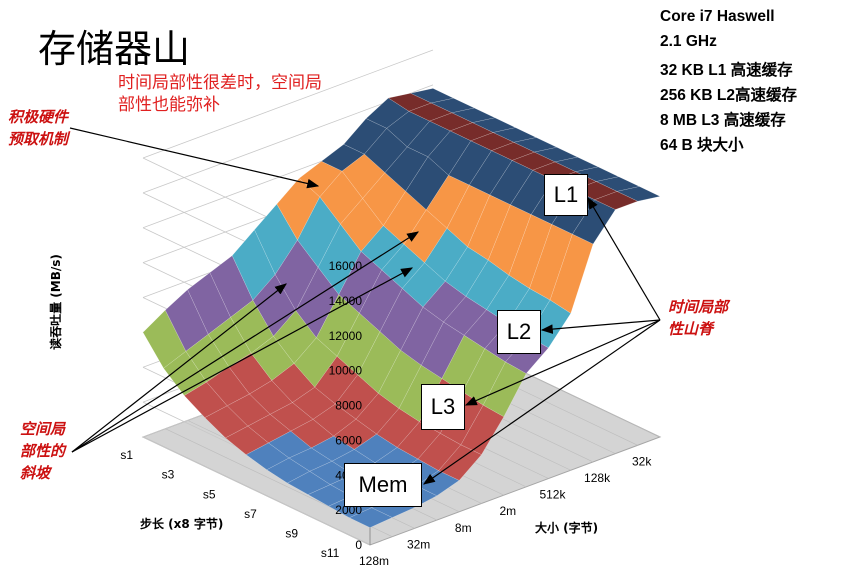  What do you see at coordinates (38, 128) in the screenshot?
I see `annotation-prefetch: 积极硬件 预取机制` at bounding box center [38, 128].